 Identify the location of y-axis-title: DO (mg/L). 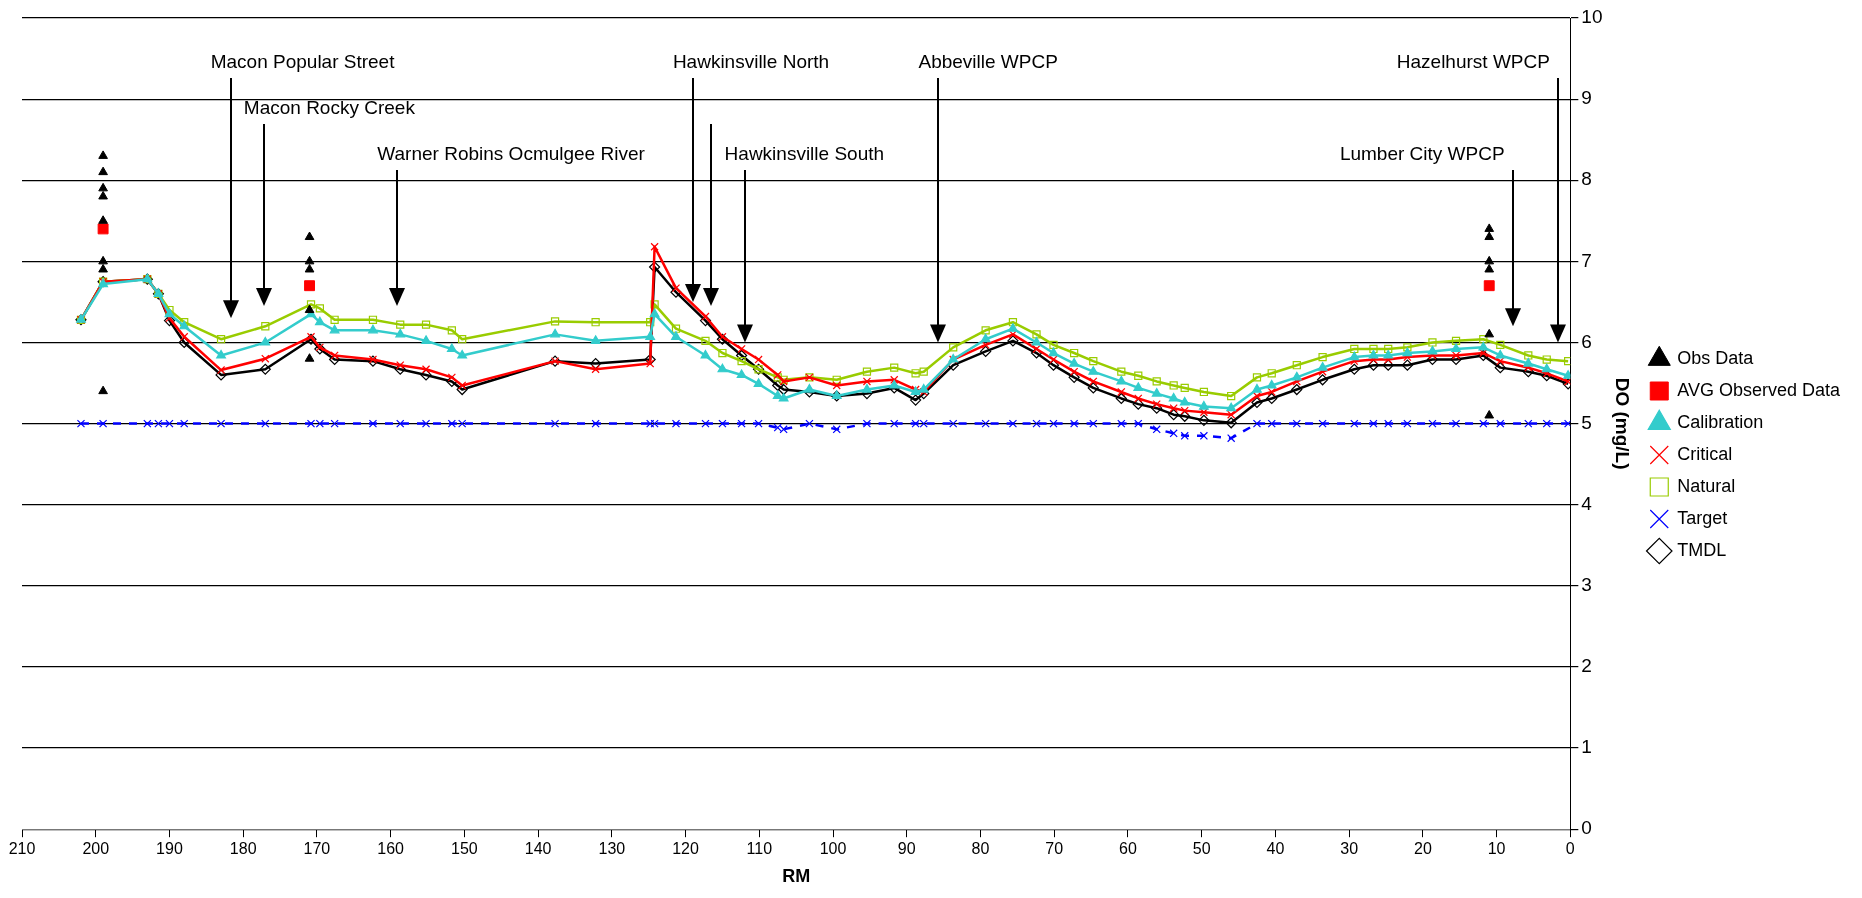
(1622, 423).